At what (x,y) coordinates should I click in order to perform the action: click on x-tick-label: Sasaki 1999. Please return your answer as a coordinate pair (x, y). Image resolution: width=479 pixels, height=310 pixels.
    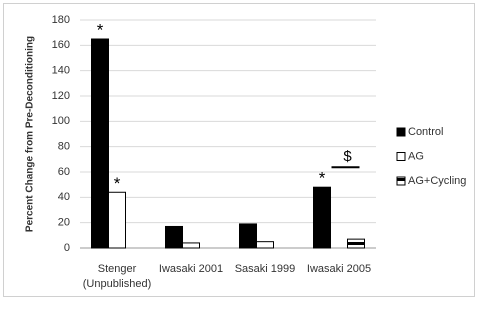
    Looking at the image, I should click on (265, 269).